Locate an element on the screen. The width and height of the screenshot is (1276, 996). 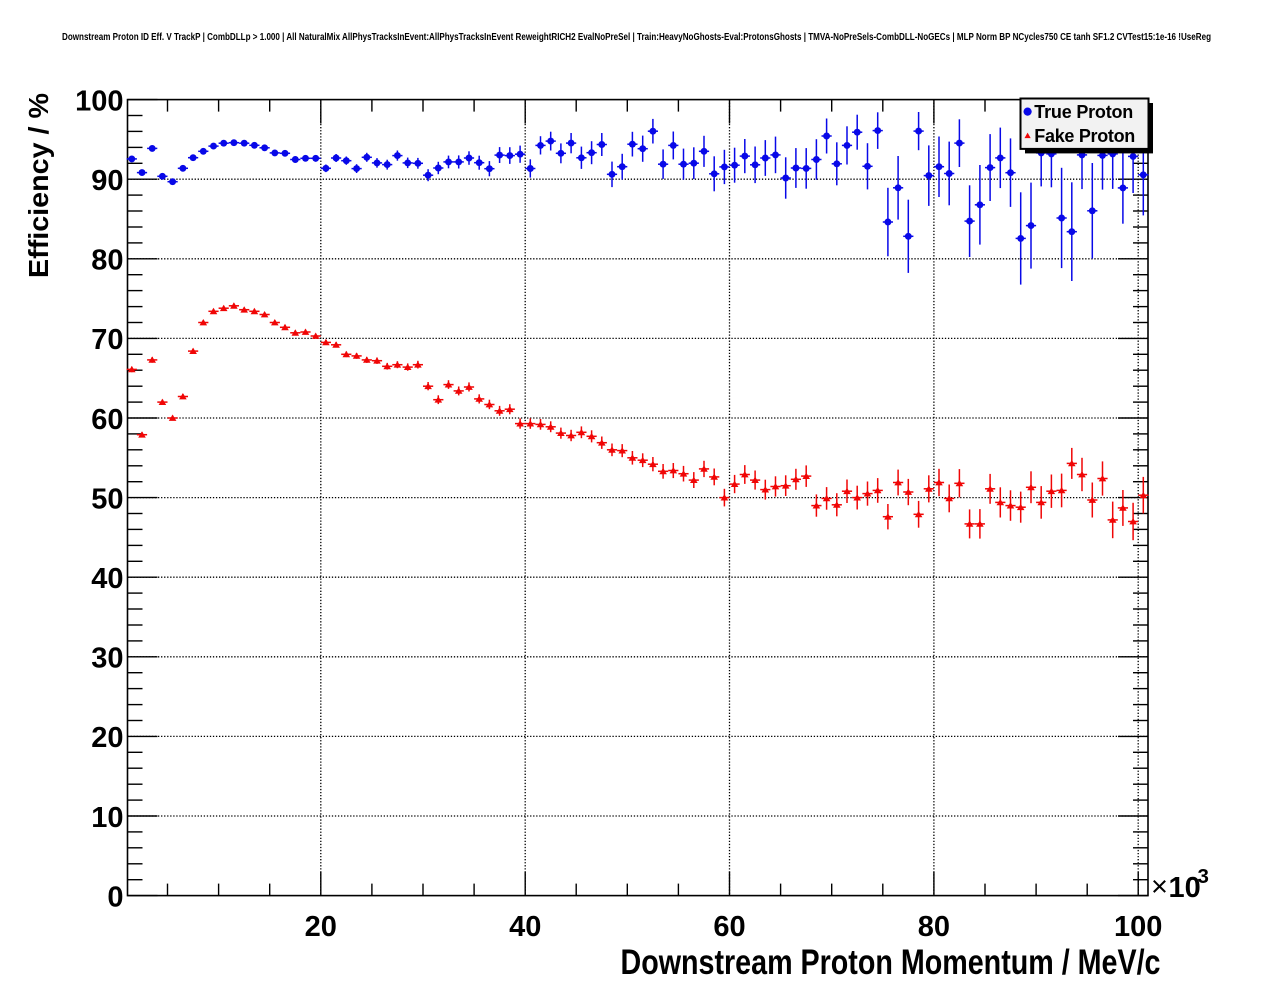
svg-text: 50 is located at coordinates (107, 499).